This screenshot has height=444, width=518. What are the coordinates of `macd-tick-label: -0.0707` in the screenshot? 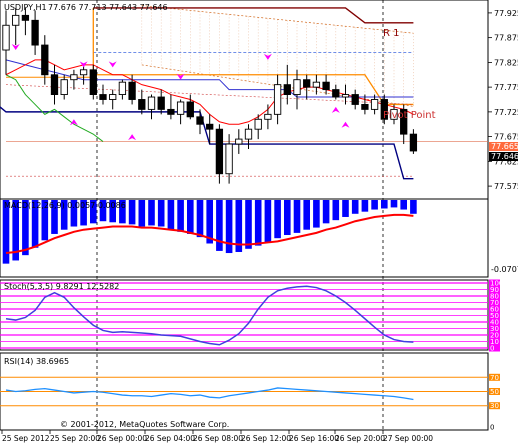 It's located at (504, 269).